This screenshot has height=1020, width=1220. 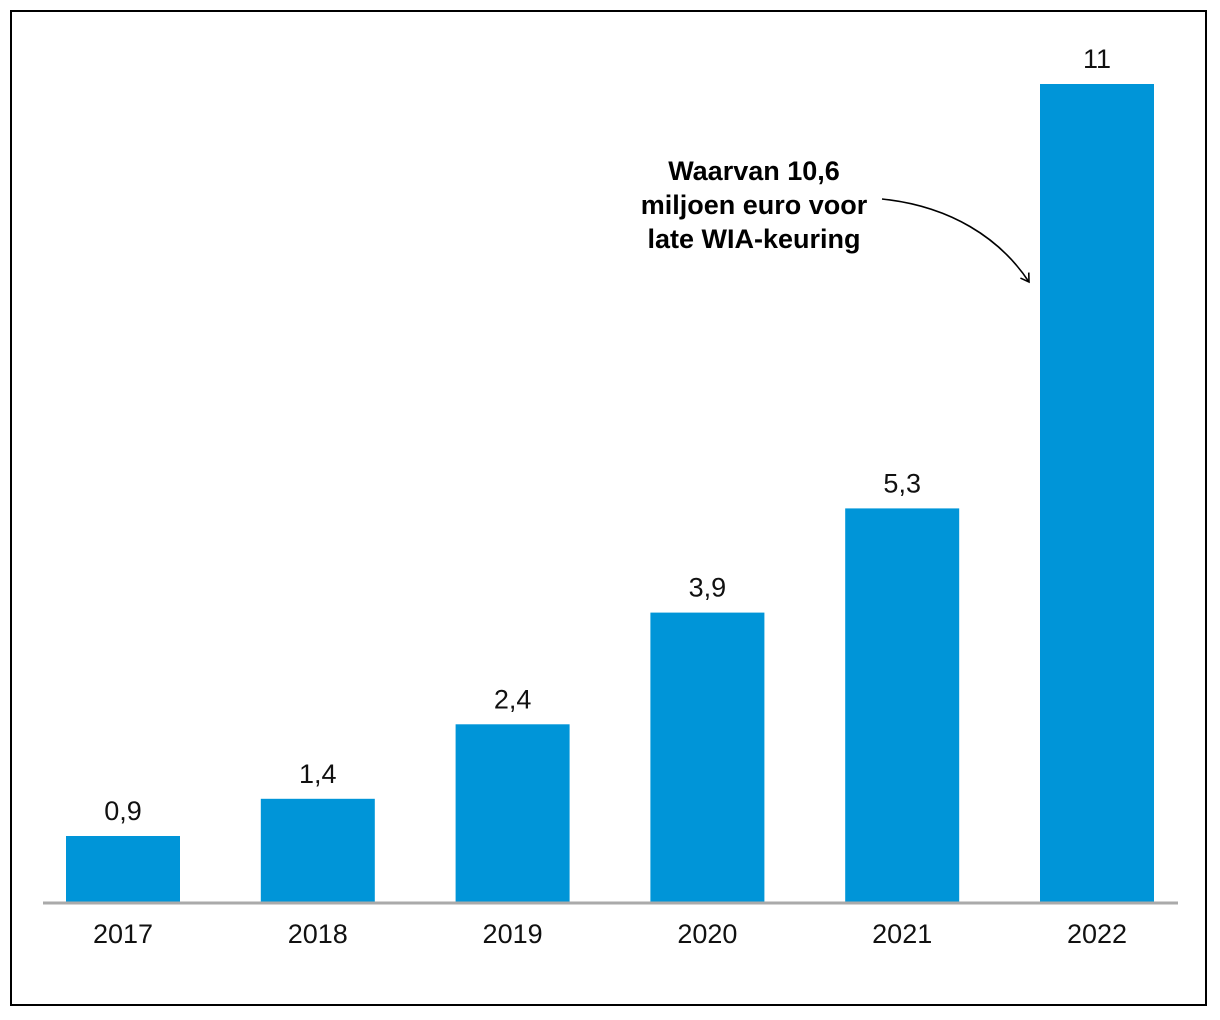 What do you see at coordinates (123, 934) in the screenshot?
I see `tick-label-2017: 2017` at bounding box center [123, 934].